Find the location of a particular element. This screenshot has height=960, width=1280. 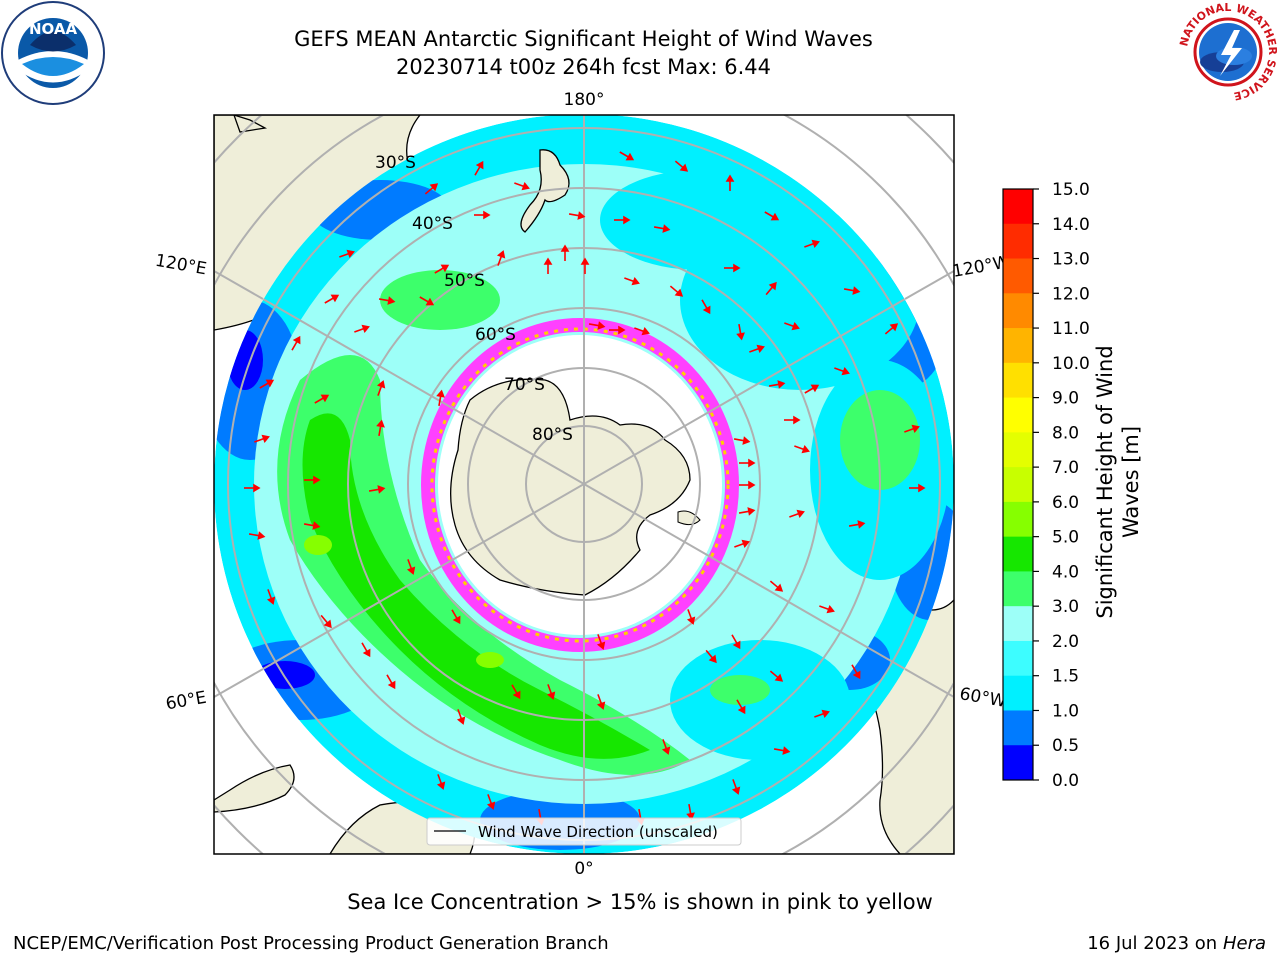

lon-label-top: 180° is located at coordinates (584, 100).